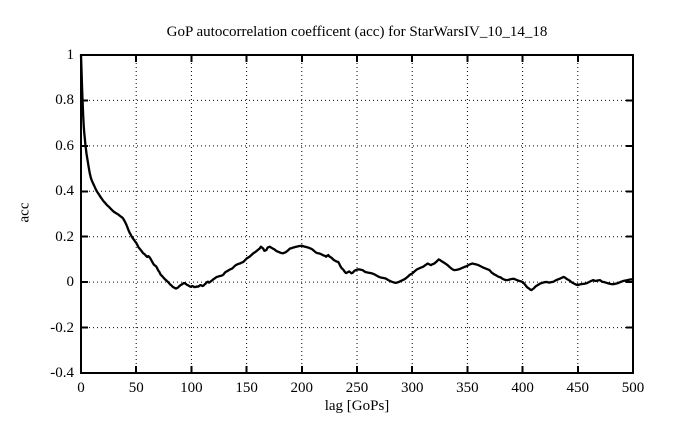  What do you see at coordinates (412, 388) in the screenshot?
I see `x-tick-label: 300` at bounding box center [412, 388].